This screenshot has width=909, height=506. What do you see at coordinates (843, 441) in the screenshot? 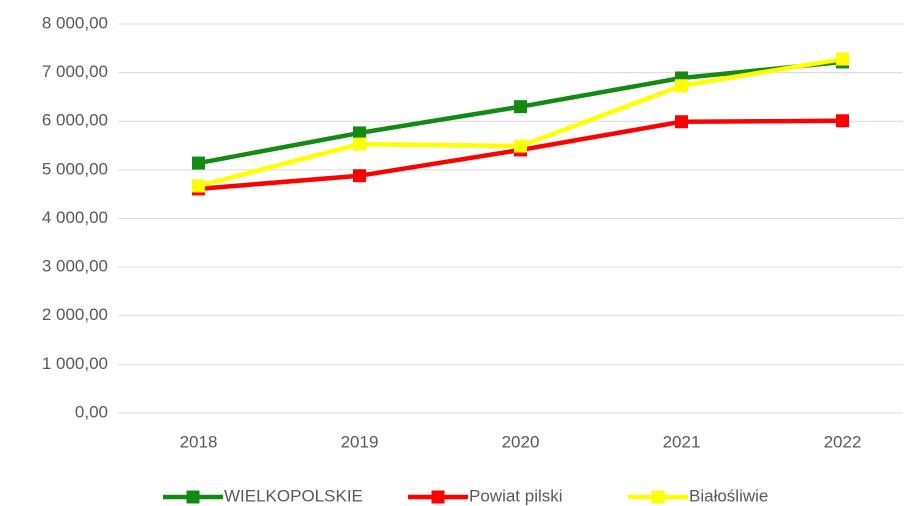
I see `x-tick-label: 2022` at bounding box center [843, 441].